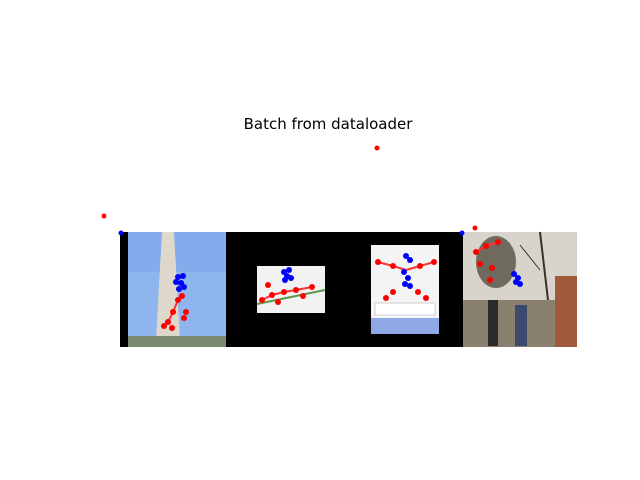  Describe the element at coordinates (289, 190) in the screenshot. I see `outlier-keypoints` at that location.